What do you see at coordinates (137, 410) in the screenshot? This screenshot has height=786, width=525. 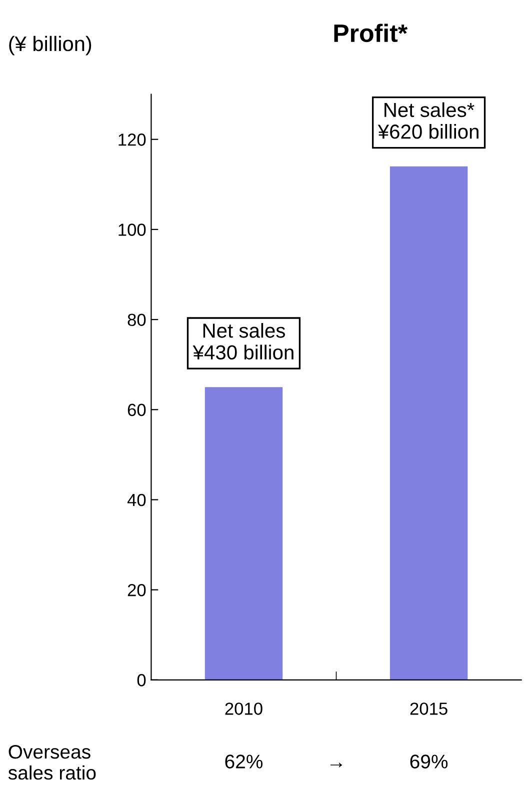 I see `y-tick-label: 60` at bounding box center [137, 410].